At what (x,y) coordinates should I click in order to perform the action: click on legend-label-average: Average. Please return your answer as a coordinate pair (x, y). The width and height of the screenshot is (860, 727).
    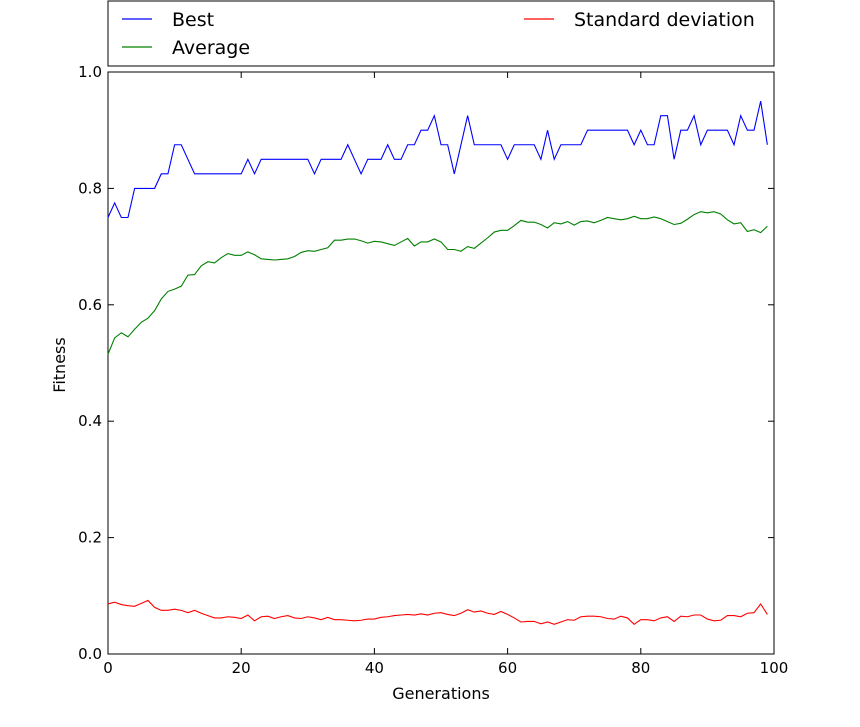
    Looking at the image, I should click on (211, 48).